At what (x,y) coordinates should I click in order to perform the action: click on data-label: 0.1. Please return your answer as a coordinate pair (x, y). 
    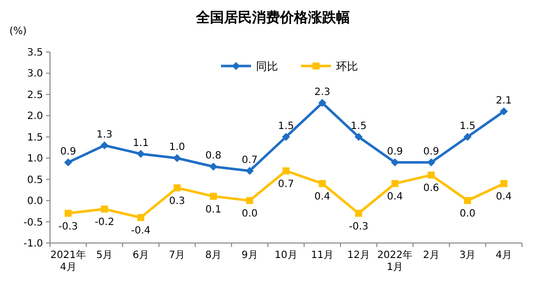
    Looking at the image, I should click on (213, 210).